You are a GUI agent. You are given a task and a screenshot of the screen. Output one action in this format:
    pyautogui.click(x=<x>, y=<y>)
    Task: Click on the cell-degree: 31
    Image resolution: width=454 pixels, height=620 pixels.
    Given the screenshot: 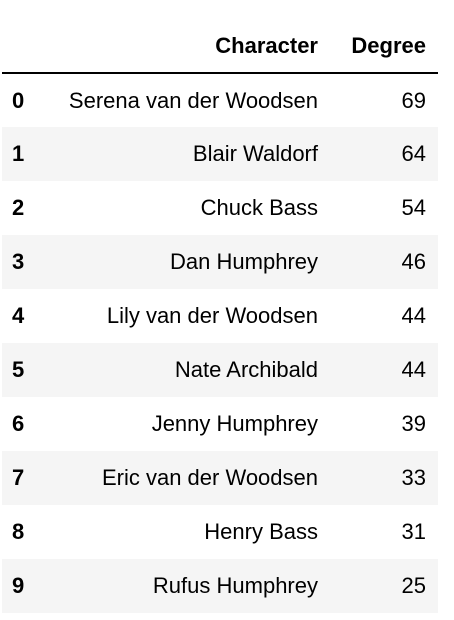 What is the action you would take?
    pyautogui.click(x=413, y=531)
    